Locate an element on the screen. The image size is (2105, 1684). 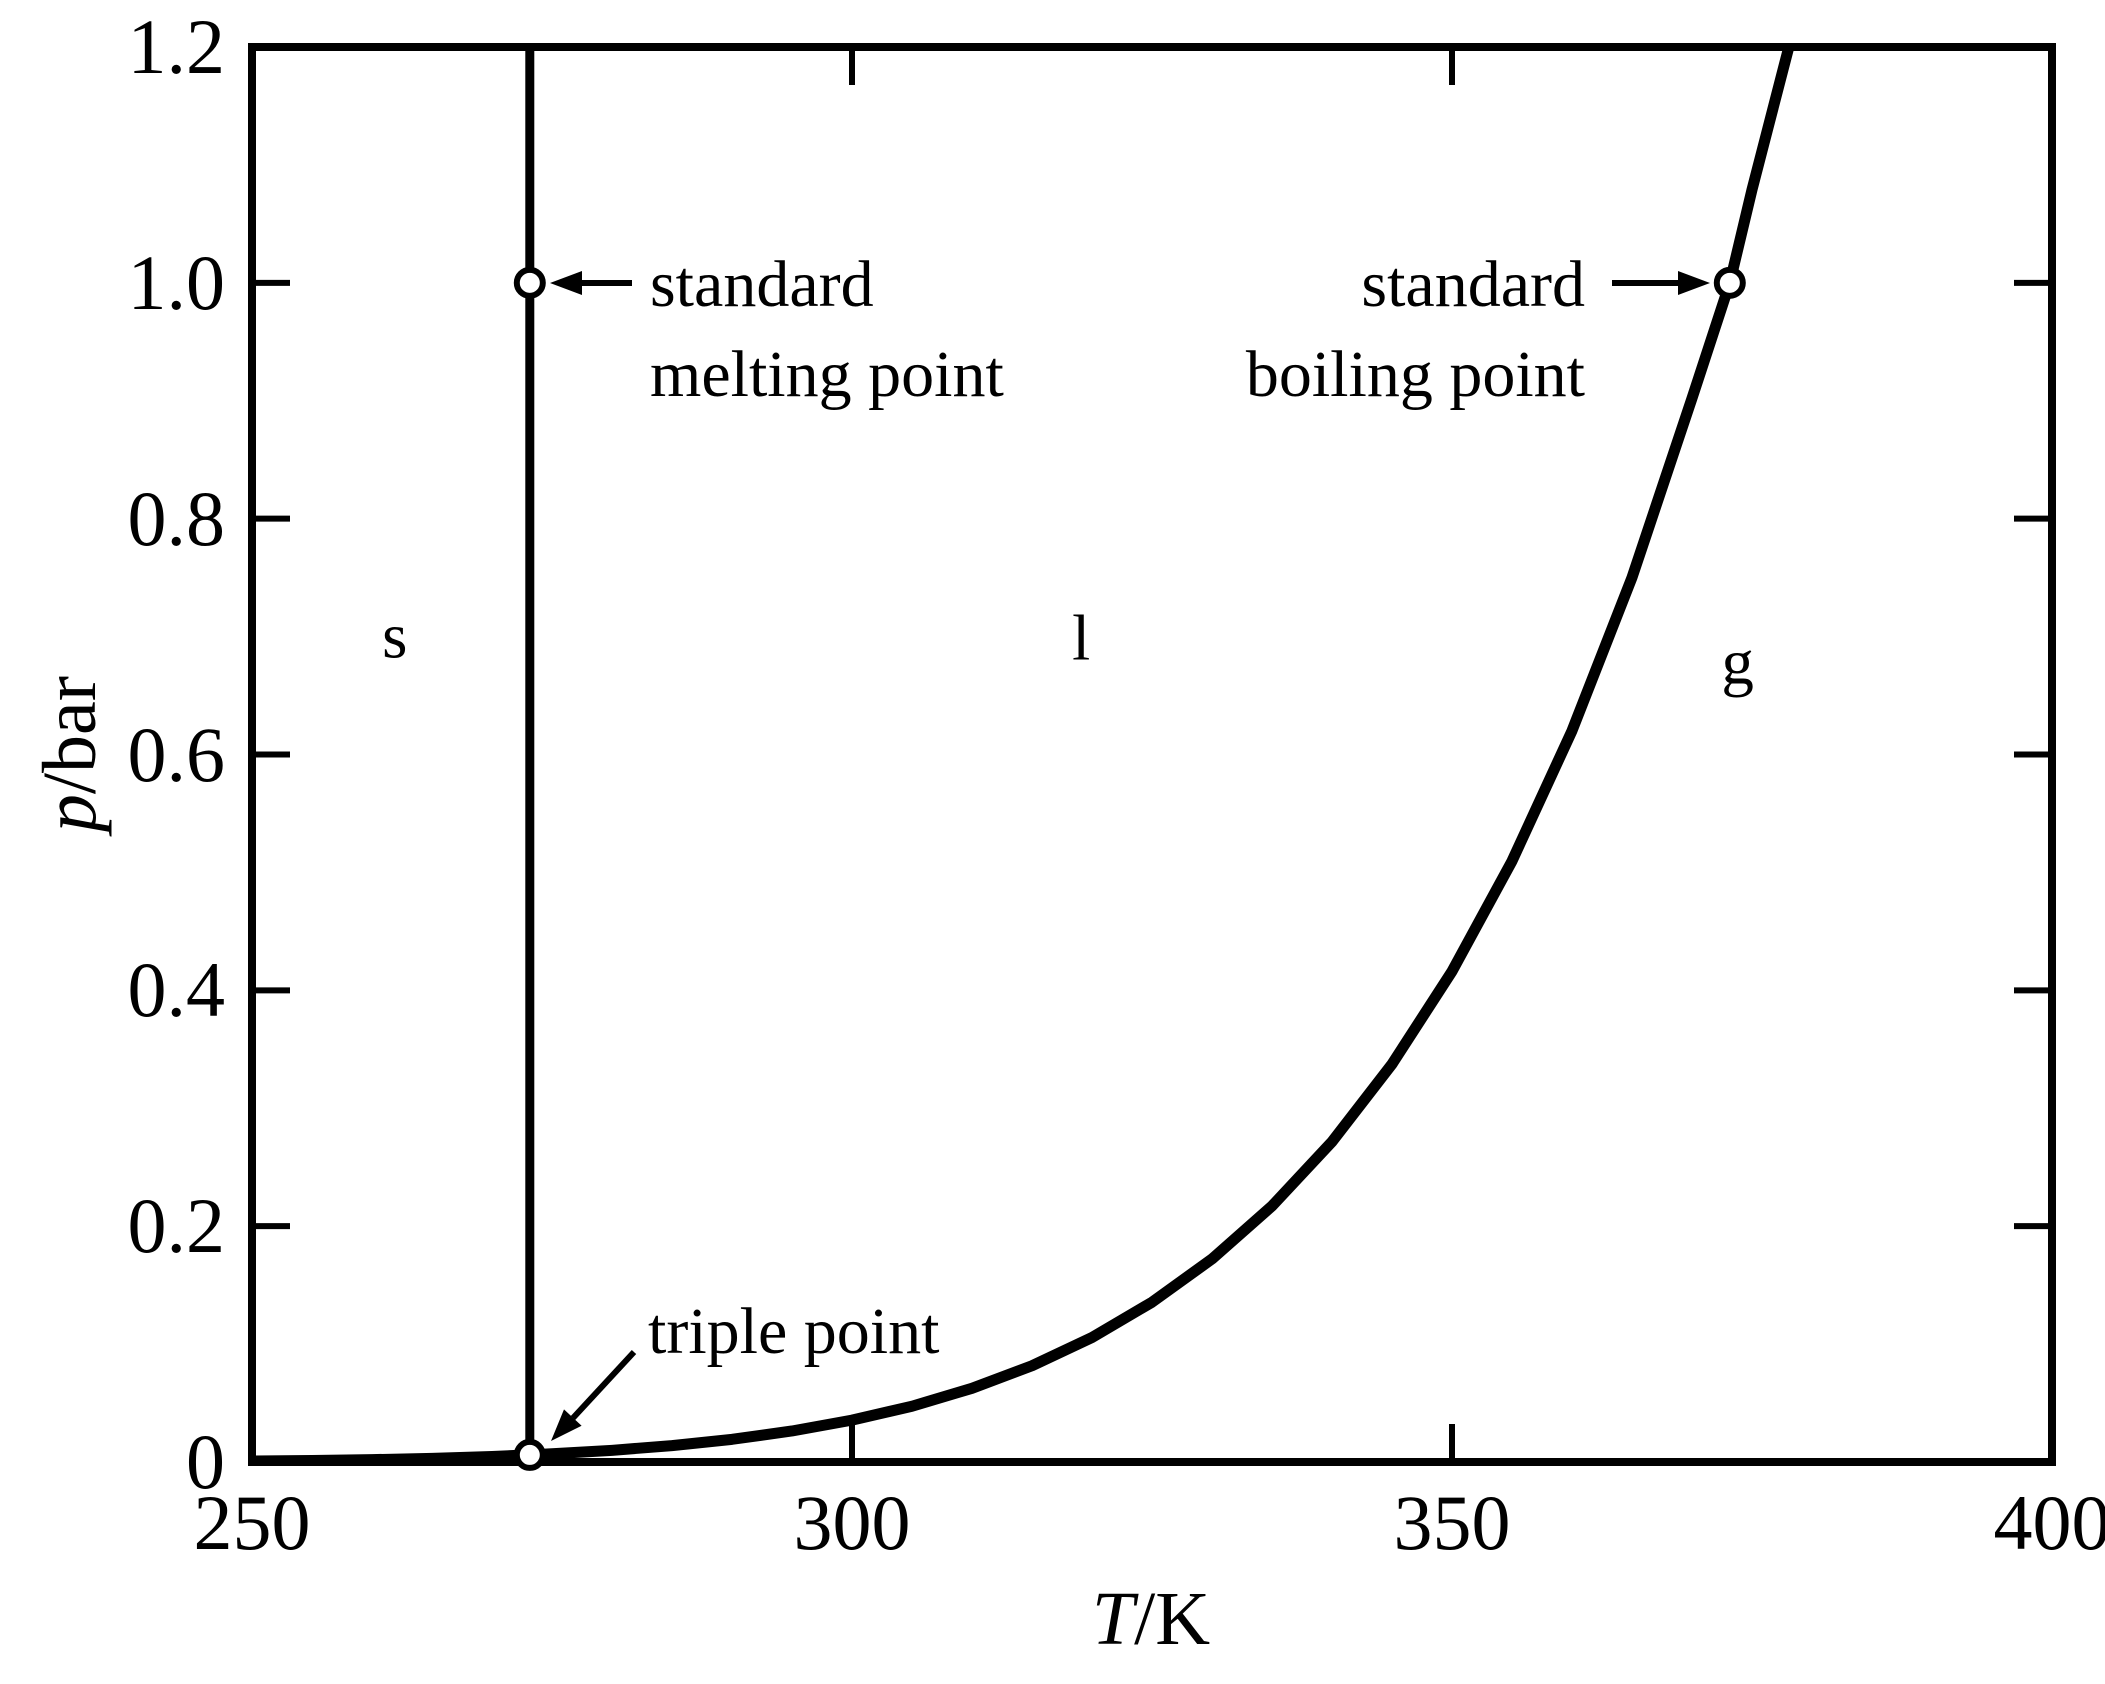
triple-point-arrowhead-icon is located at coordinates (566, 1425).